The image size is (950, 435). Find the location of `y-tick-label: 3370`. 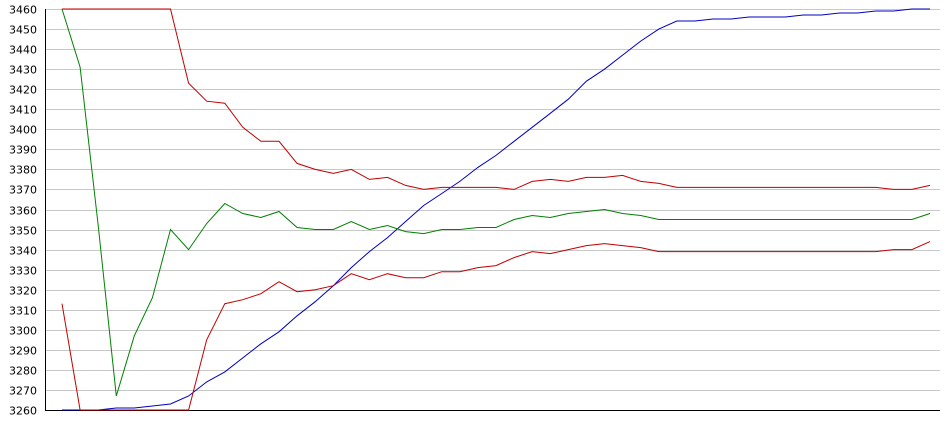

y-tick-label: 3370 is located at coordinates (23, 190).